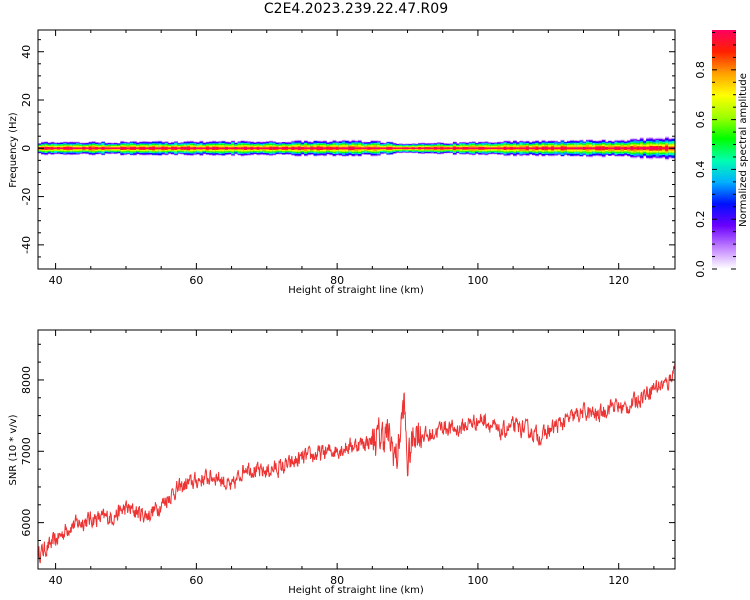  I want to click on snr-x-tick-label: 60, so click(196, 580).